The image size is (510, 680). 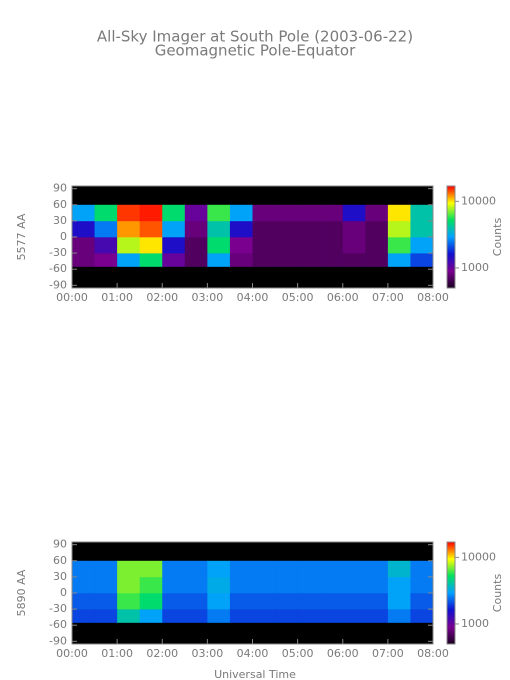 I want to click on x-tick-label: 06:00, so click(x=343, y=297).